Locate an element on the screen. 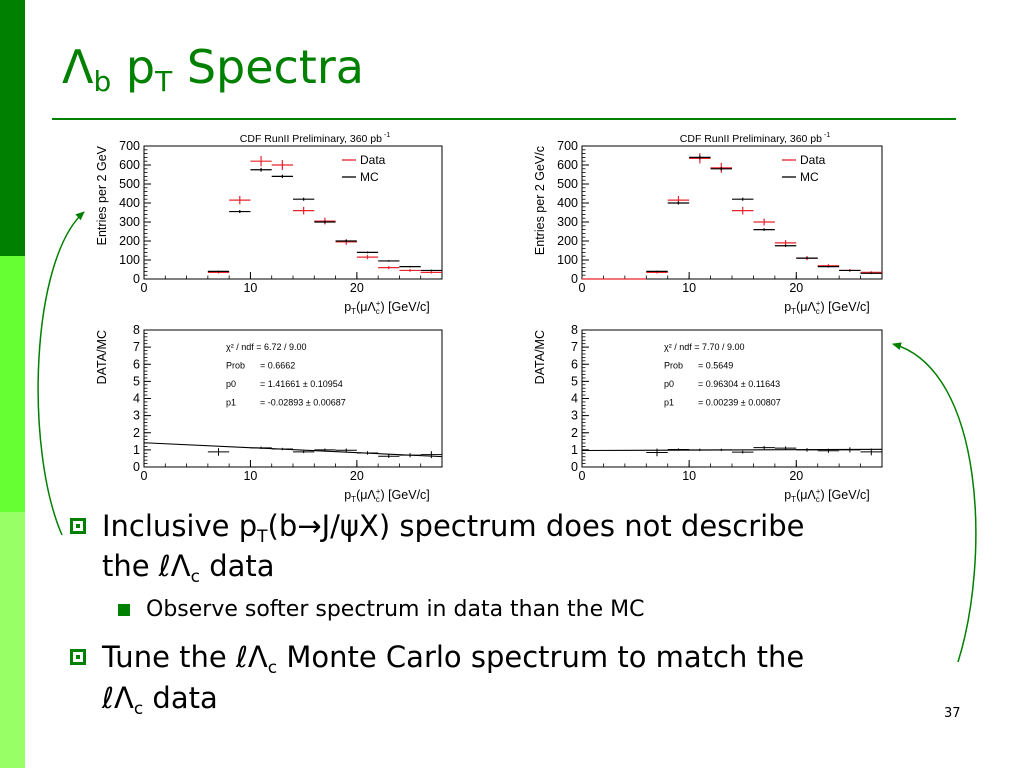 The height and width of the screenshot is (768, 1024). bullet-1-line2-pre: the ℓΛ is located at coordinates (146, 566).